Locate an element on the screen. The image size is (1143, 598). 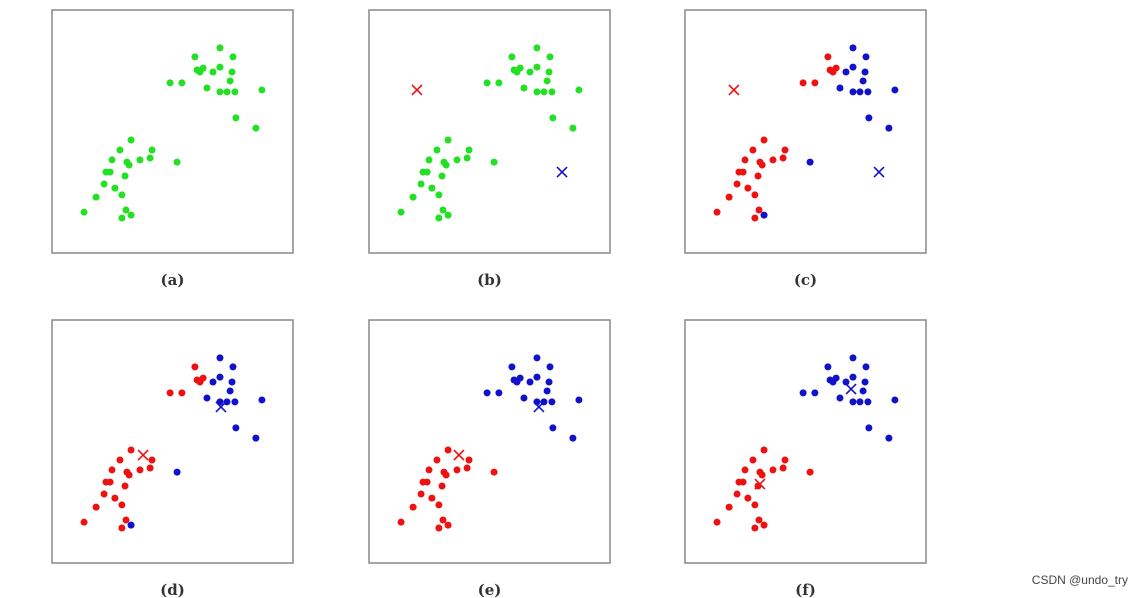
panel-label: (d) is located at coordinates (172, 589).